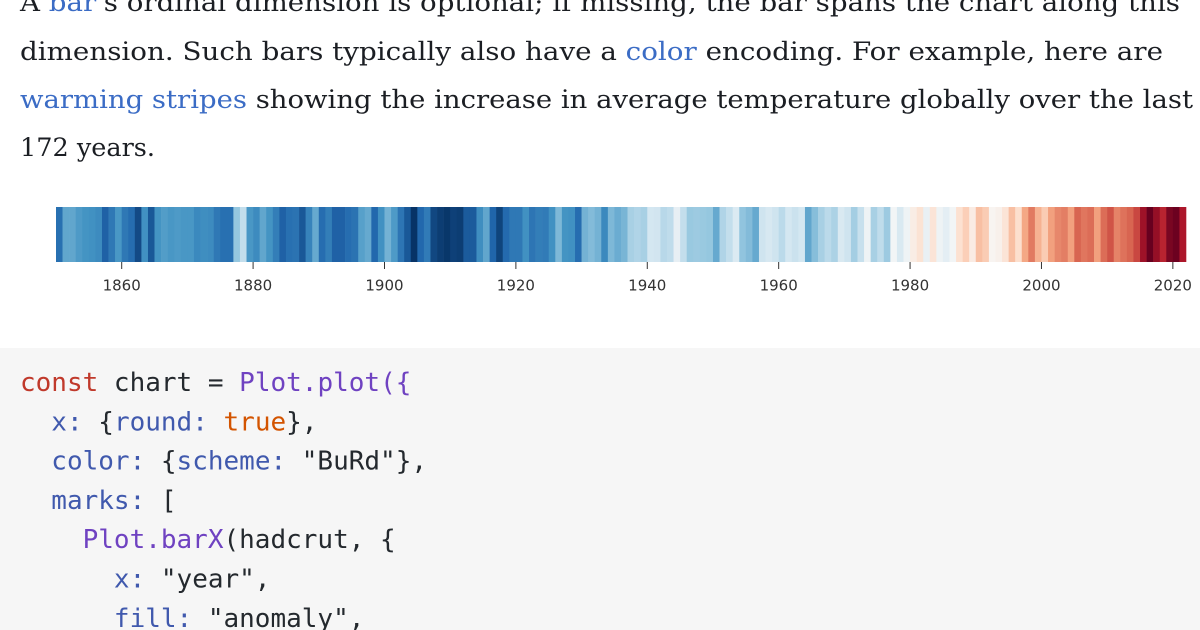 The image size is (1200, 630). I want to click on code-token: const, so click(59, 383).